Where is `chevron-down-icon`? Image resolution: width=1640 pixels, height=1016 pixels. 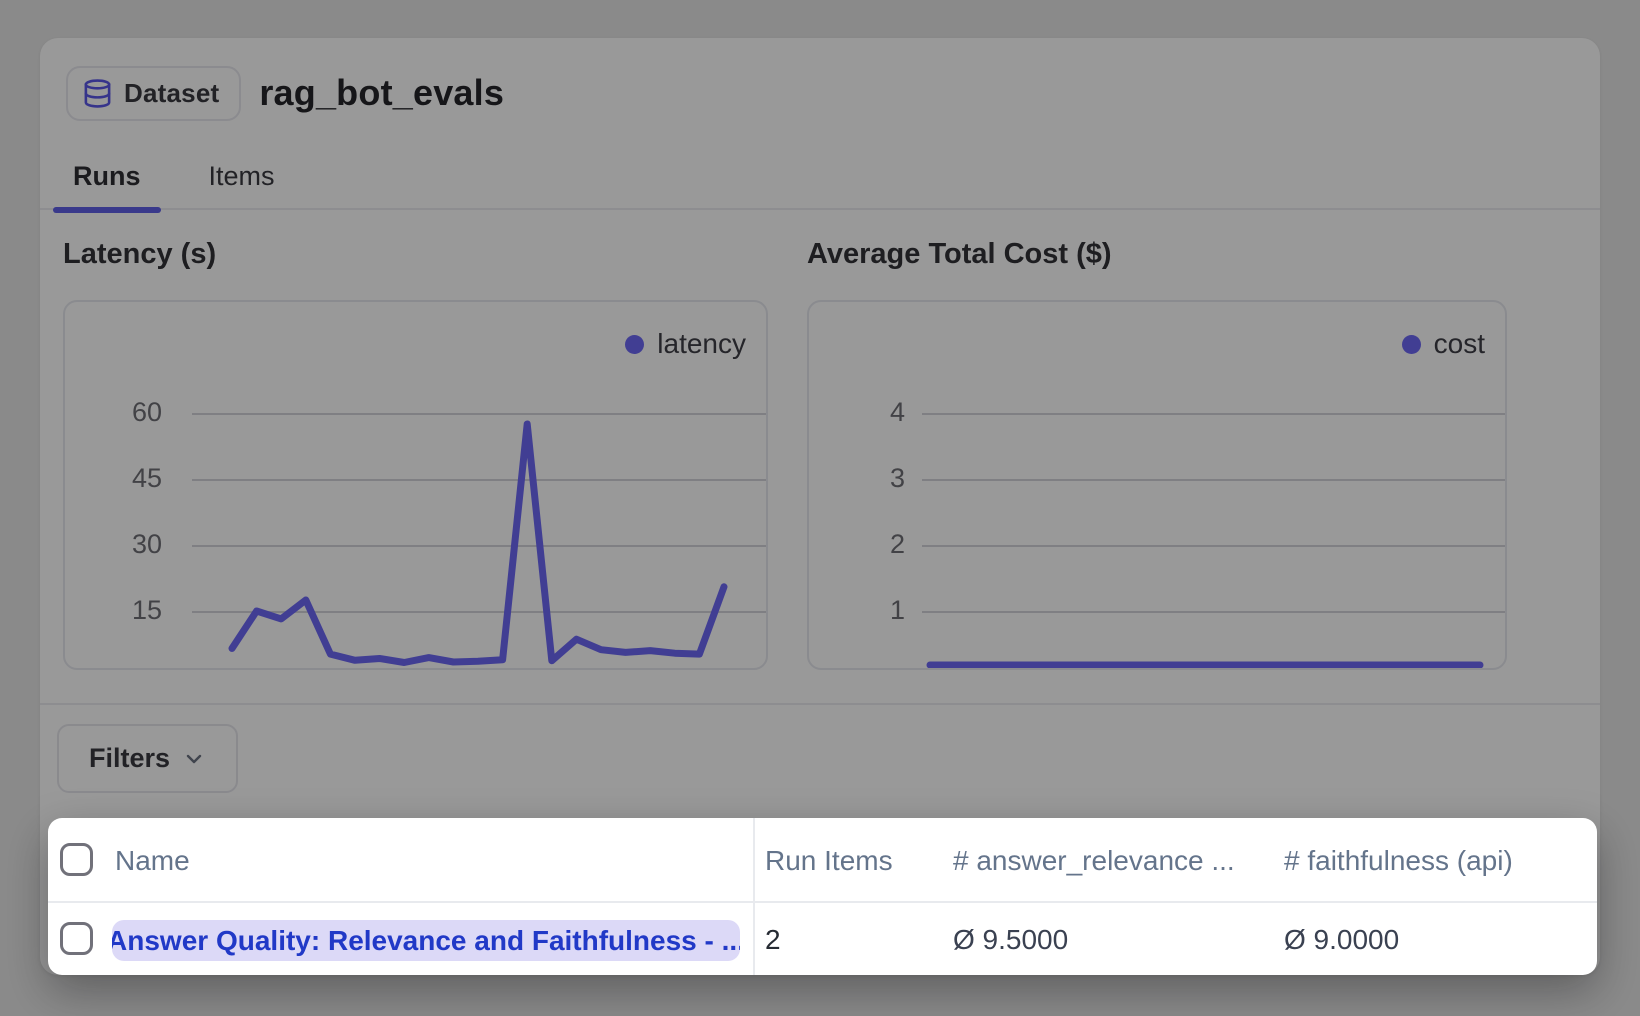
chevron-down-icon is located at coordinates (194, 759).